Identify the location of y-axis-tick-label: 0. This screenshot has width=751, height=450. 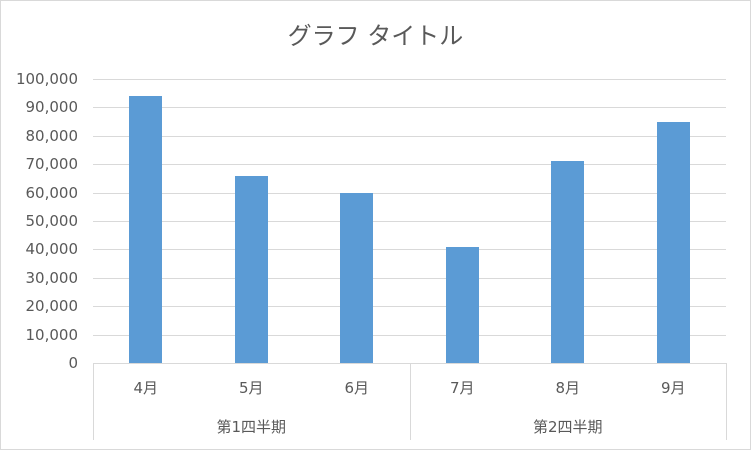
(73, 363).